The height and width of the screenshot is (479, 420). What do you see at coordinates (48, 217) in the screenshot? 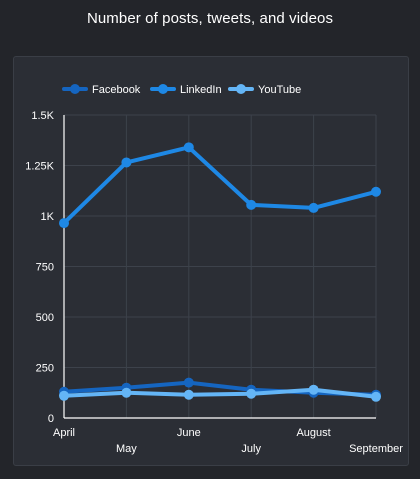
I see `y-tick-label: 1K` at bounding box center [48, 217].